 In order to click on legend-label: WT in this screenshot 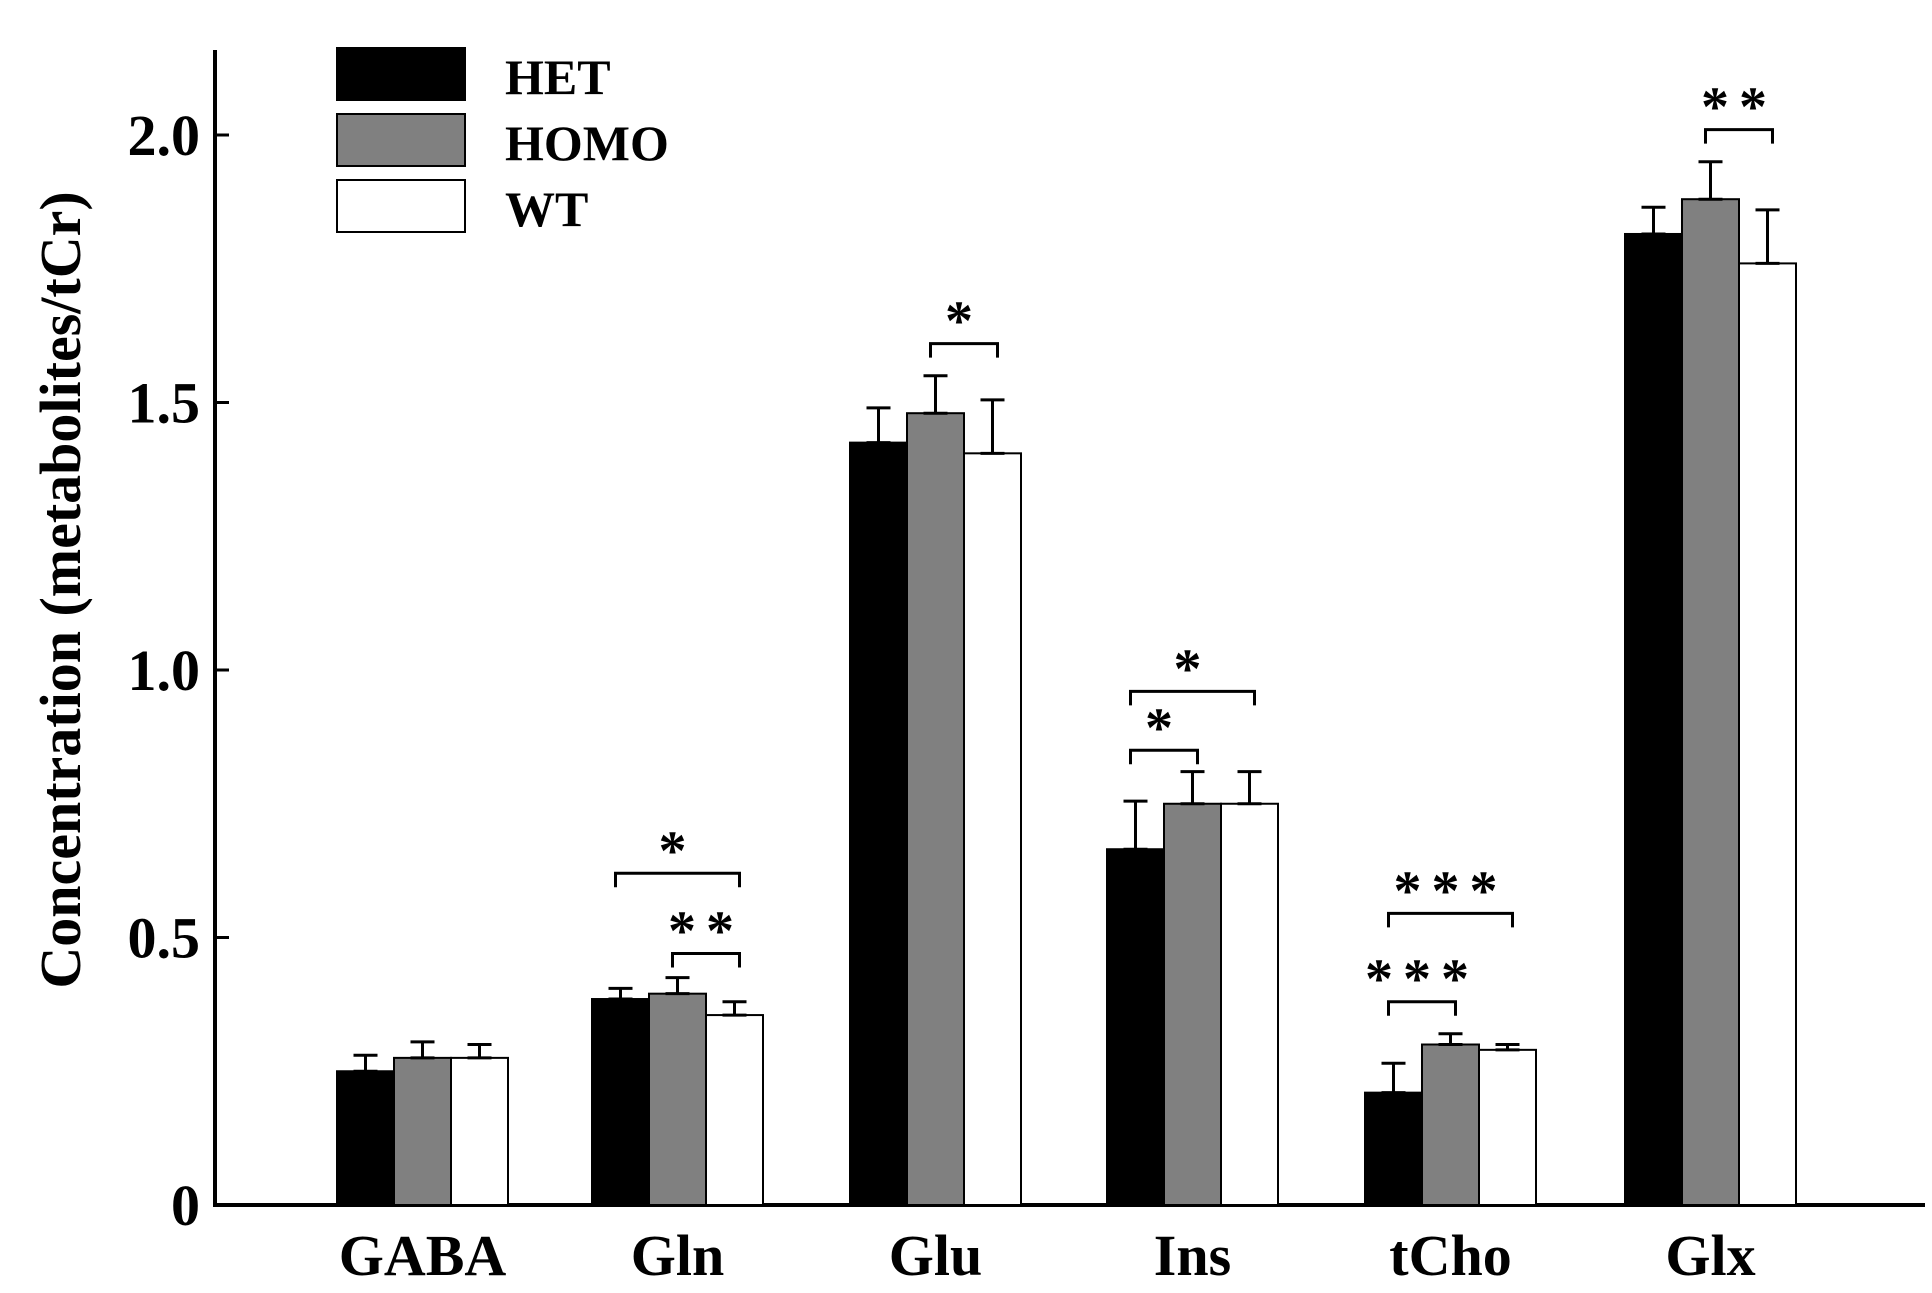, I will do `click(546, 209)`.